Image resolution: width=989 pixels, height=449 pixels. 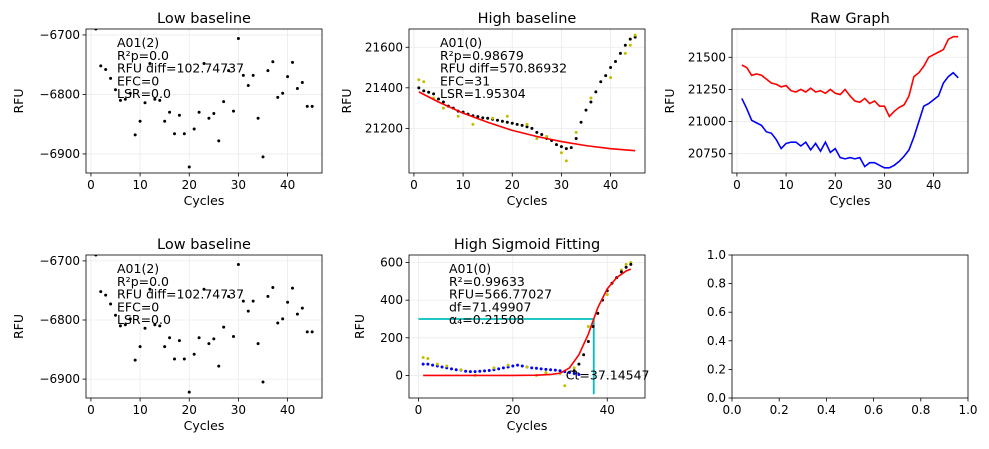 What do you see at coordinates (527, 98) in the screenshot?
I see `plot-area` at bounding box center [527, 98].